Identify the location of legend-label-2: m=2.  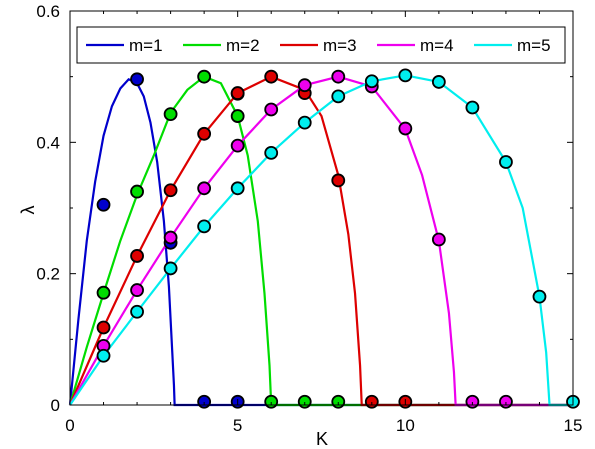
(243, 45).